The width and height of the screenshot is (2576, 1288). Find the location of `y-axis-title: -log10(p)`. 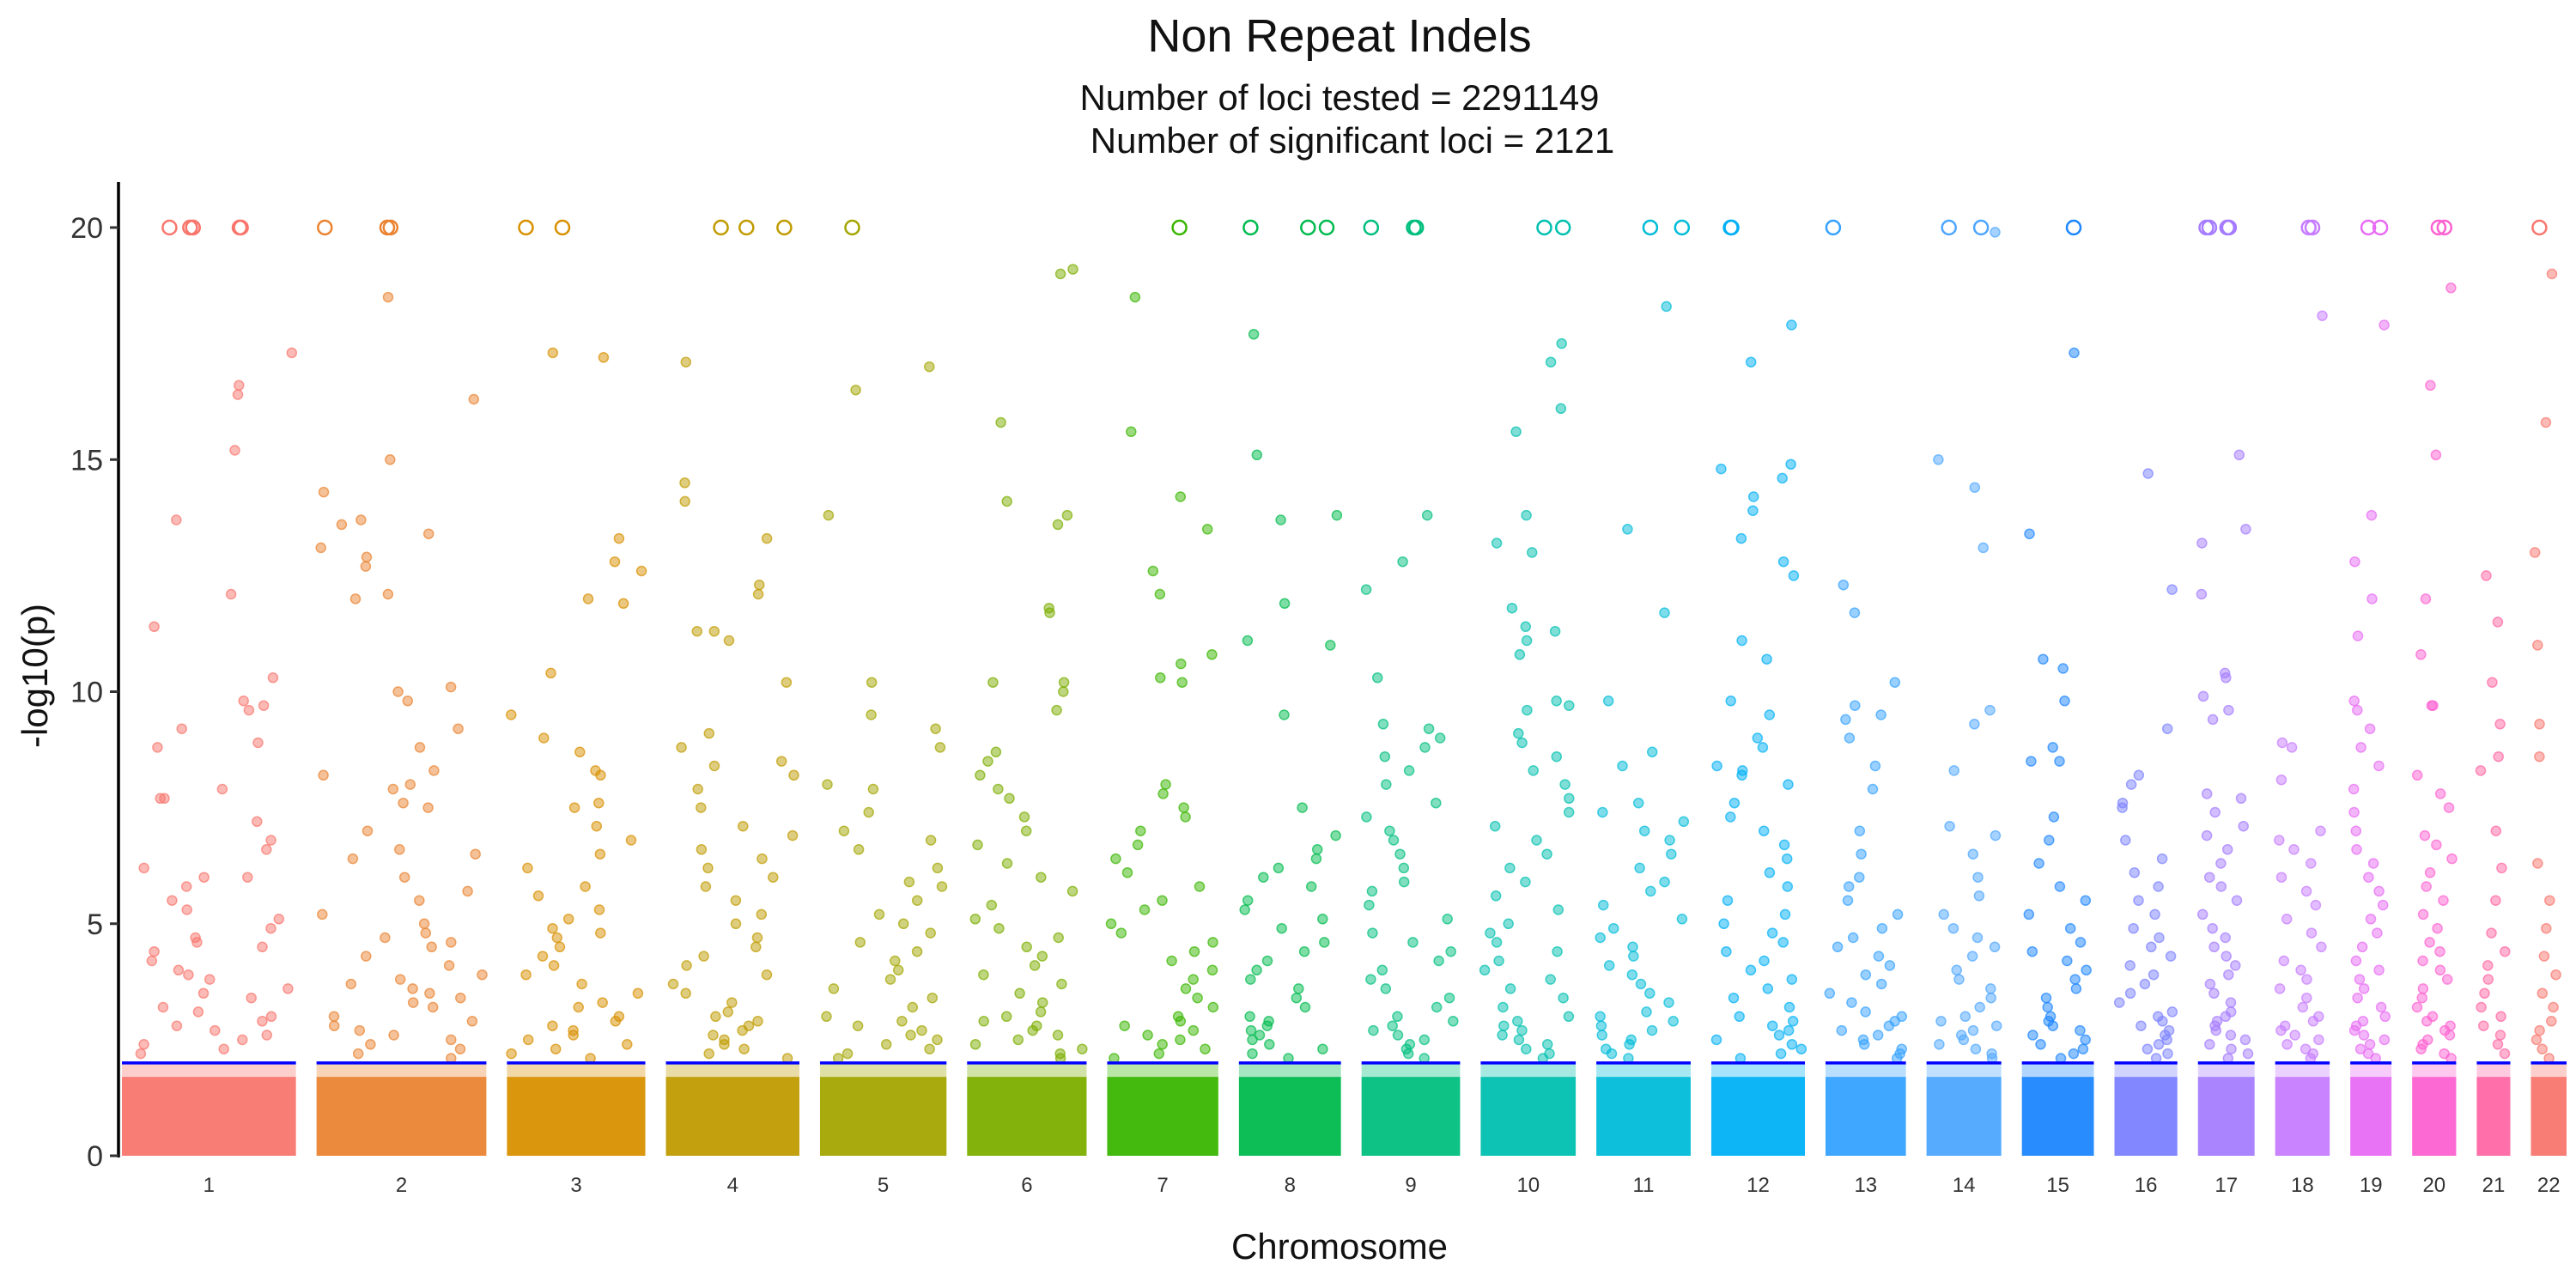

y-axis-title: -log10(p) is located at coordinates (35, 676).